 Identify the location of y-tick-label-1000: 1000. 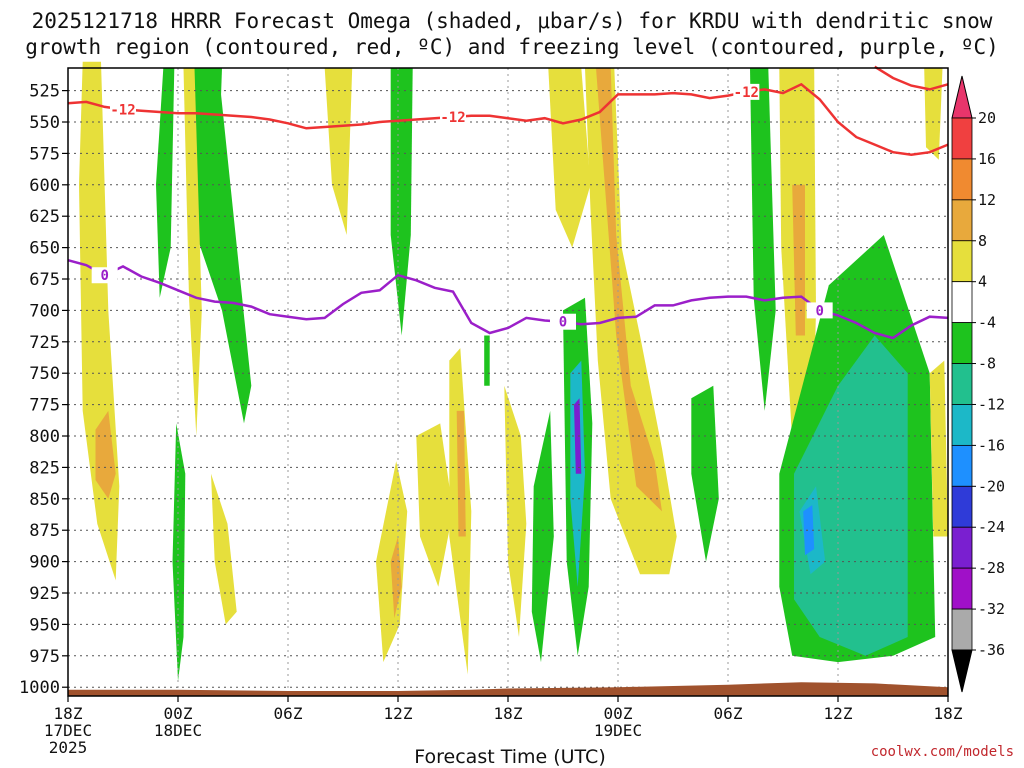
(39, 688).